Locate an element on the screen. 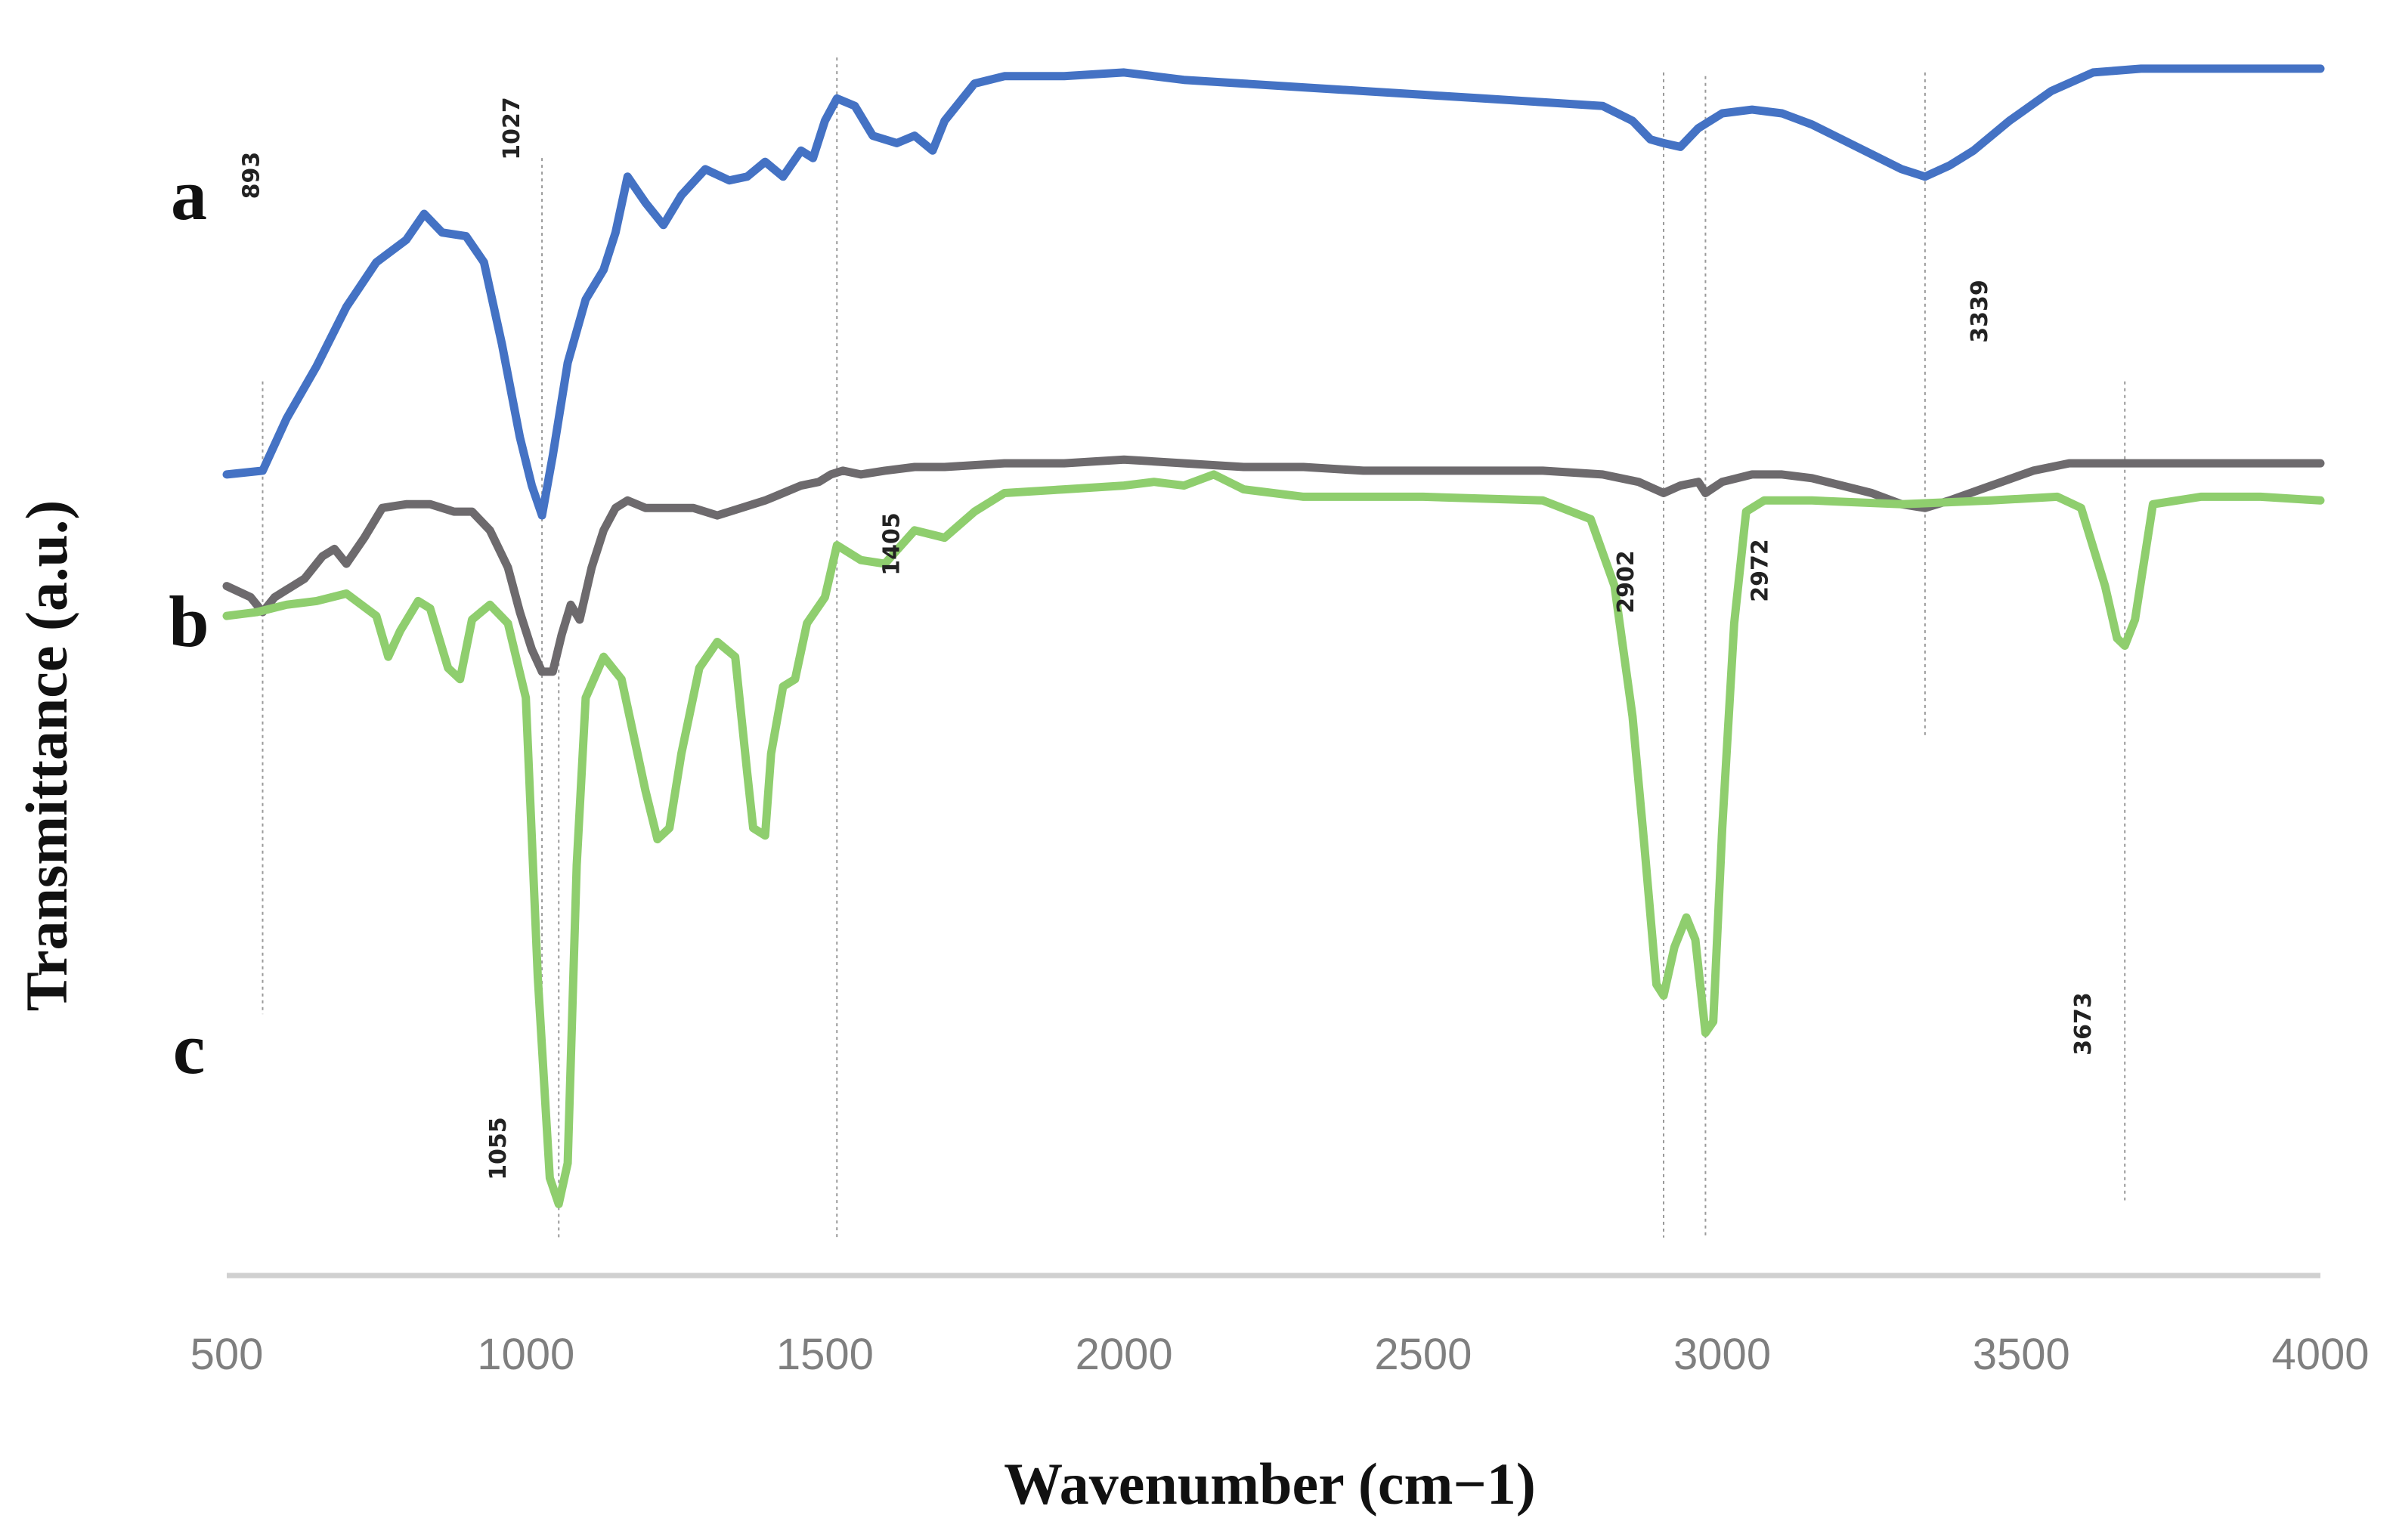 This screenshot has height=1540, width=2396. peak-label-1055: 1055 is located at coordinates (498, 1148).